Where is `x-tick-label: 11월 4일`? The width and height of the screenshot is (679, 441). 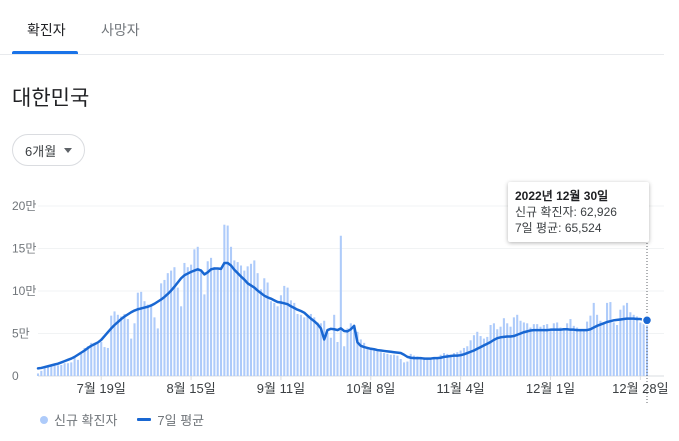 x-tick-label: 11월 4일 is located at coordinates (461, 388).